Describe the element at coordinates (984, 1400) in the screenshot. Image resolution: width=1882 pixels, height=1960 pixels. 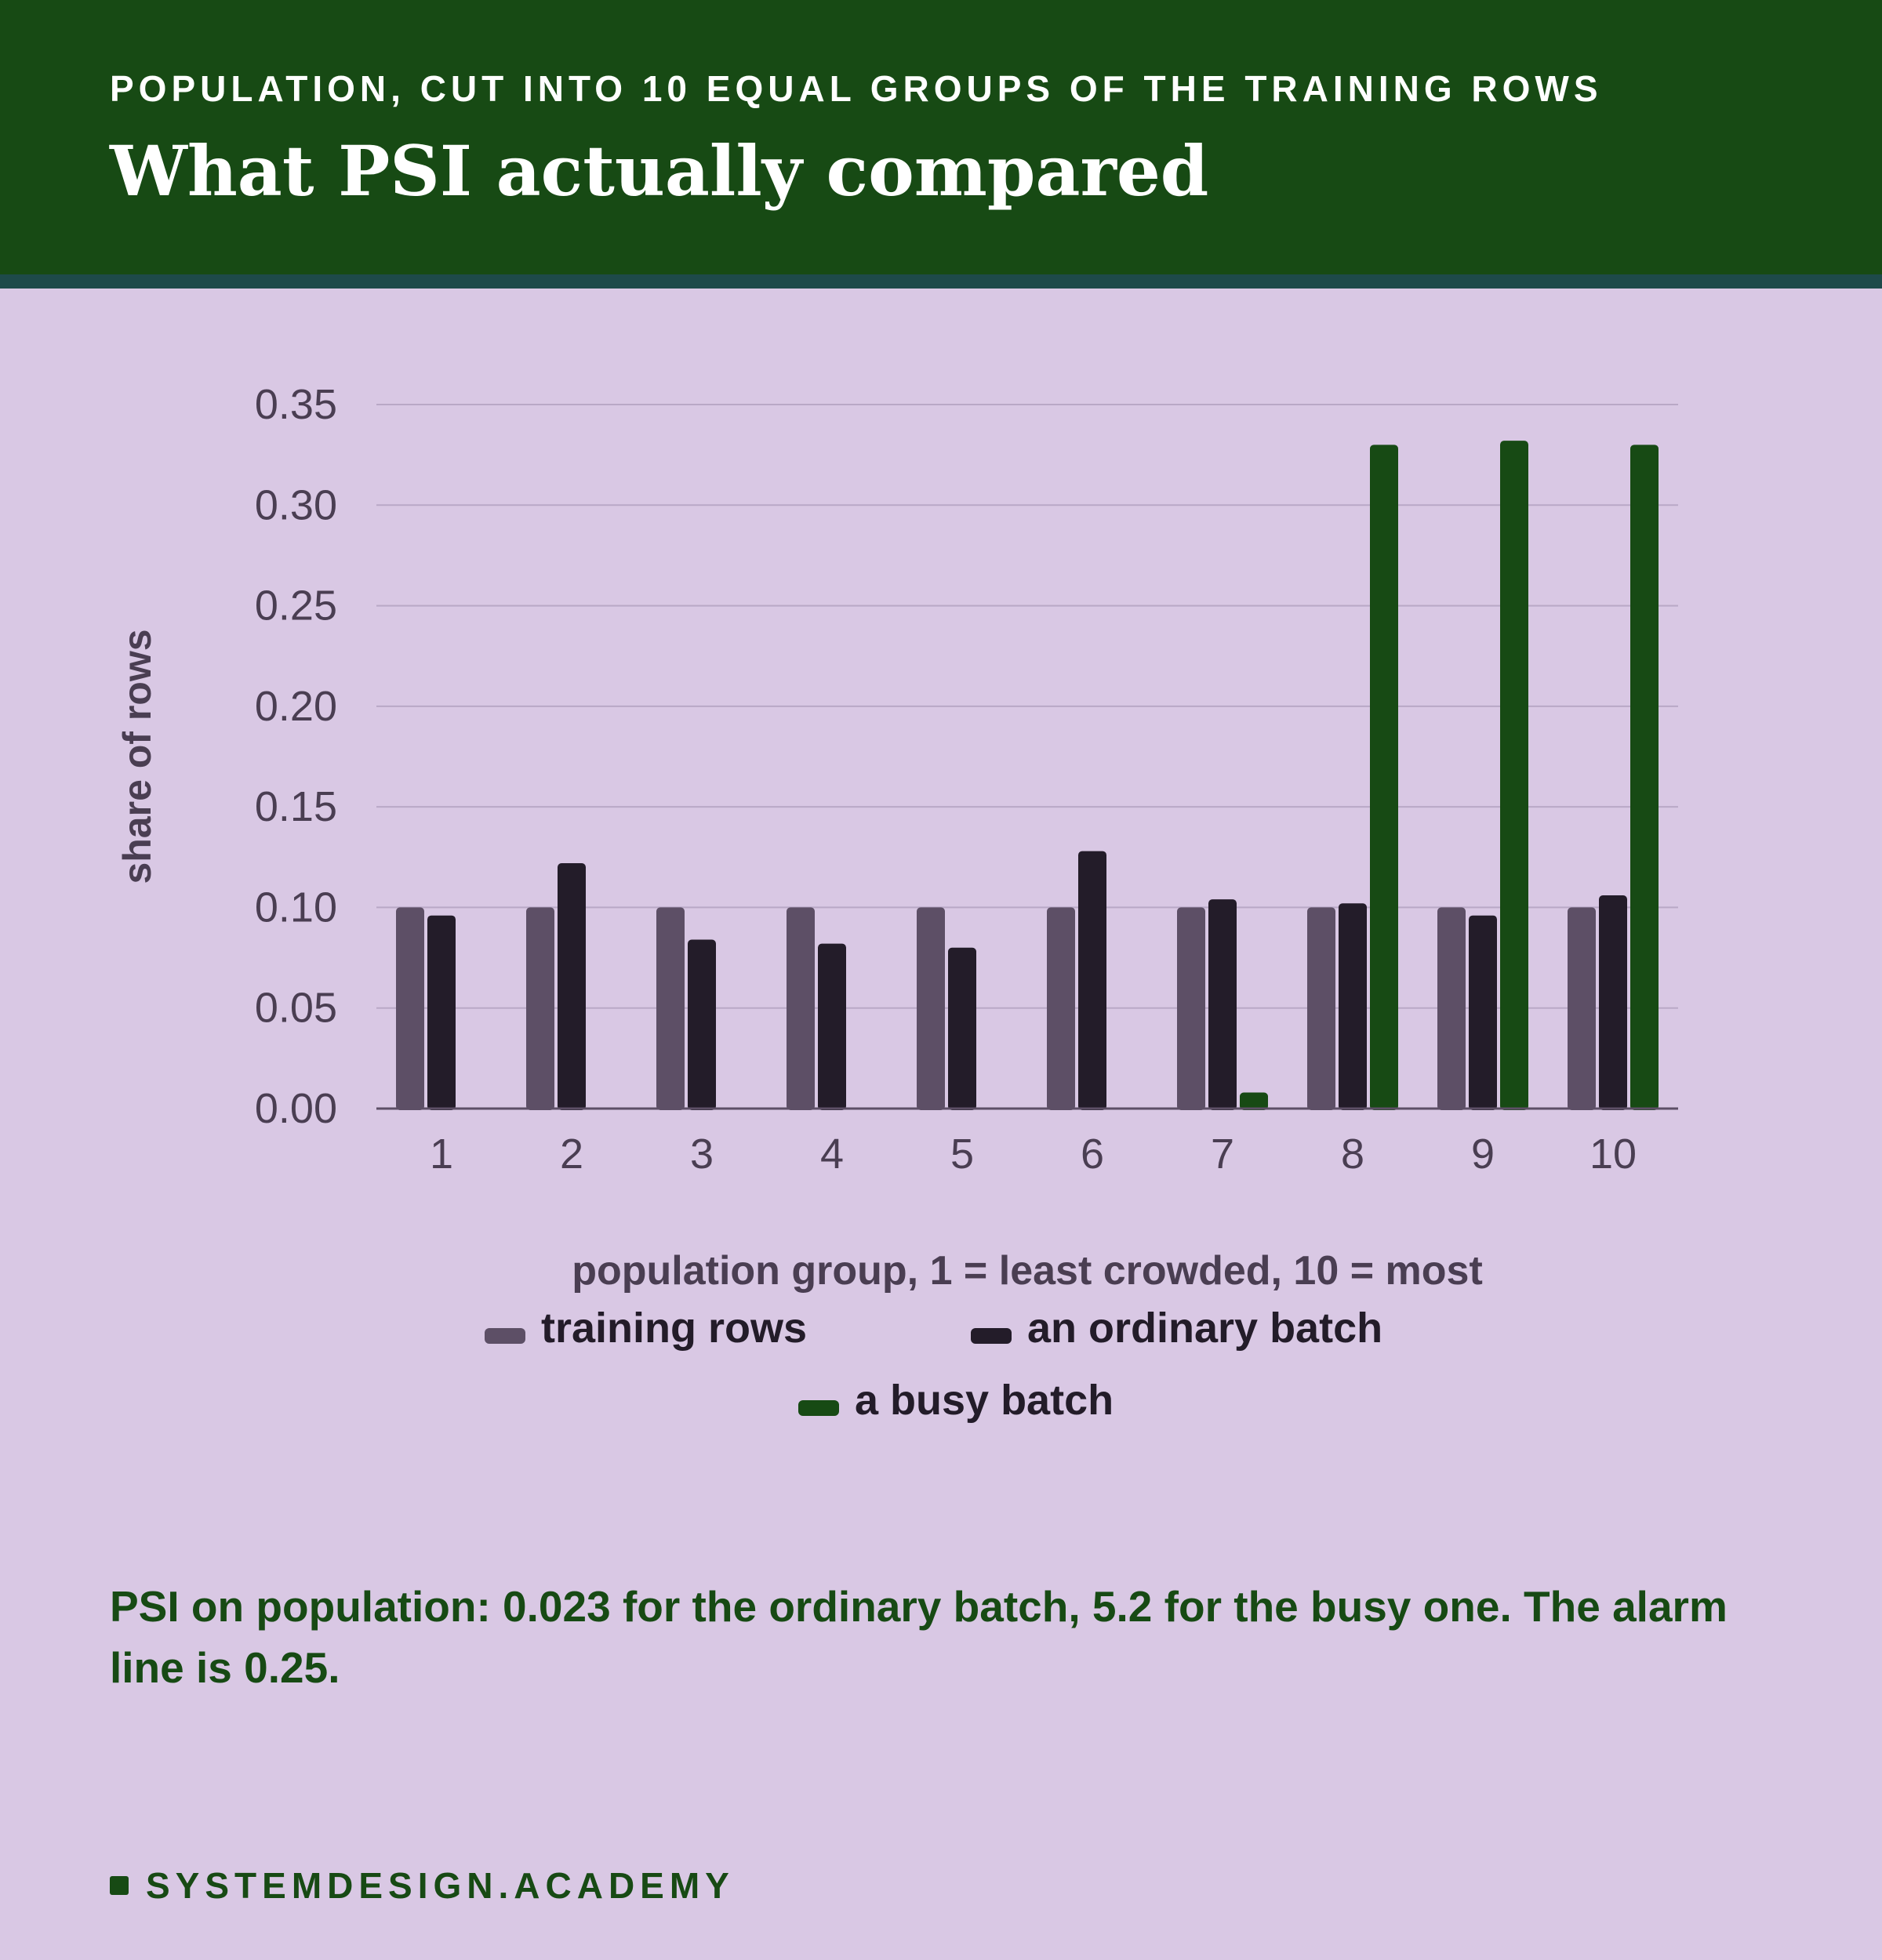
I see `legend-label-a-busy-batch: a busy batch` at that location.